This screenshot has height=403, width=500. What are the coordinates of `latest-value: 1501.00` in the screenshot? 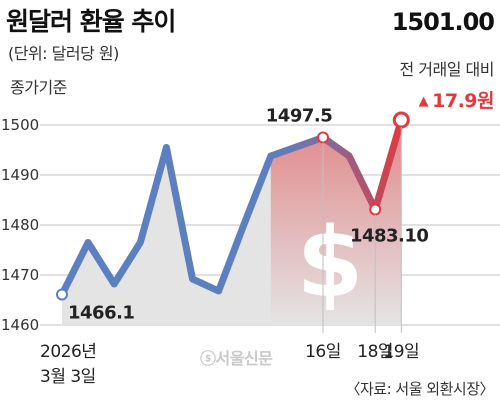 It's located at (443, 22).